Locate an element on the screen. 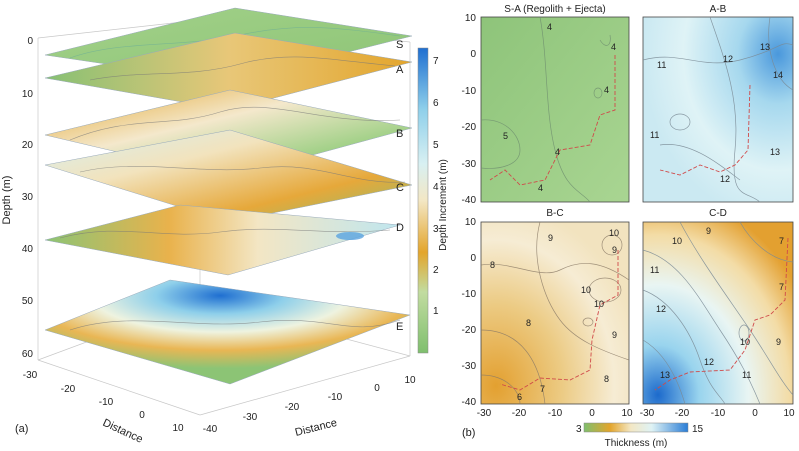 Image resolution: width=799 pixels, height=451 pixels. layer-label: C is located at coordinates (400, 188).